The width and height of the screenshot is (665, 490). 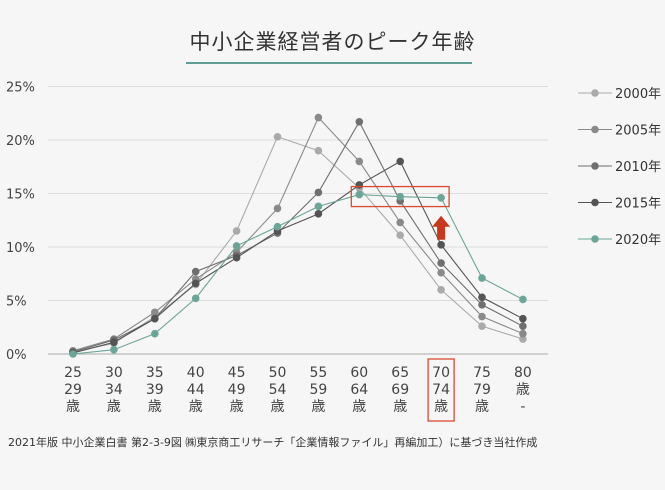 What do you see at coordinates (638, 167) in the screenshot?
I see `legend-label: 2010年` at bounding box center [638, 167].